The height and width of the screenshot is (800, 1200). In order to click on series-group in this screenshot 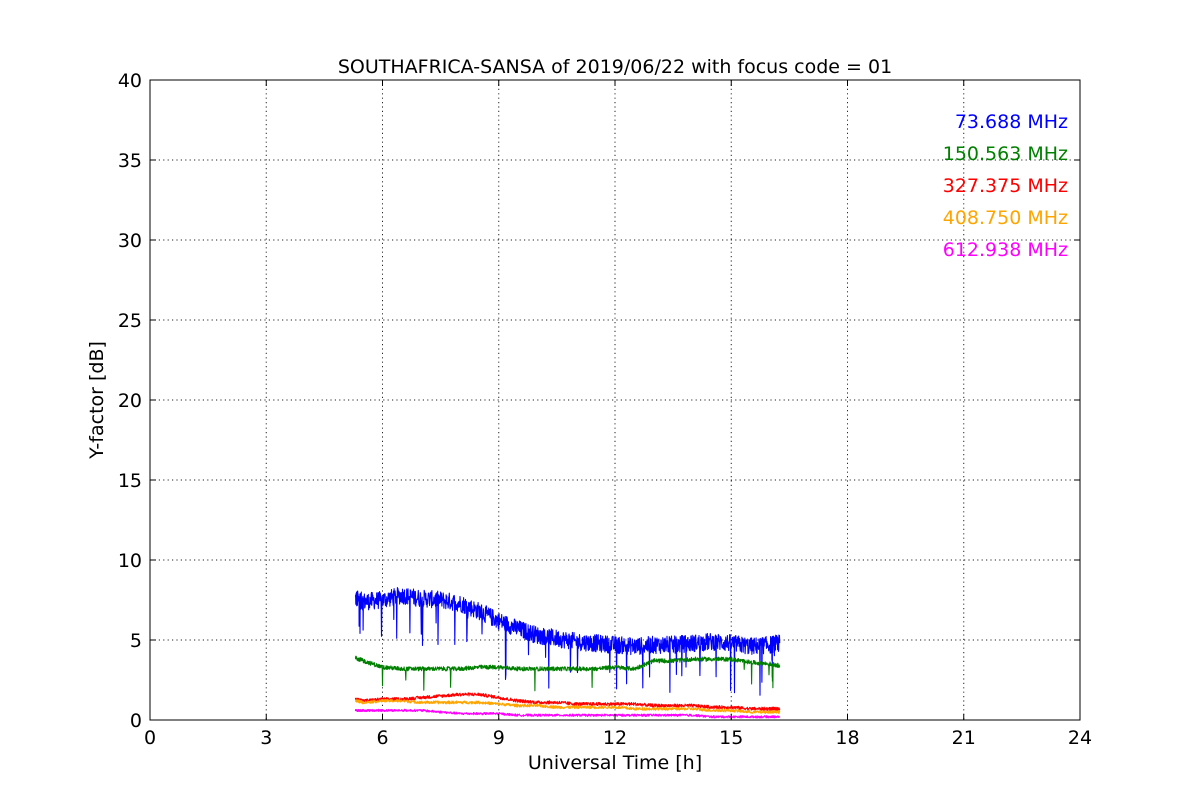, I will do `click(567, 653)`.